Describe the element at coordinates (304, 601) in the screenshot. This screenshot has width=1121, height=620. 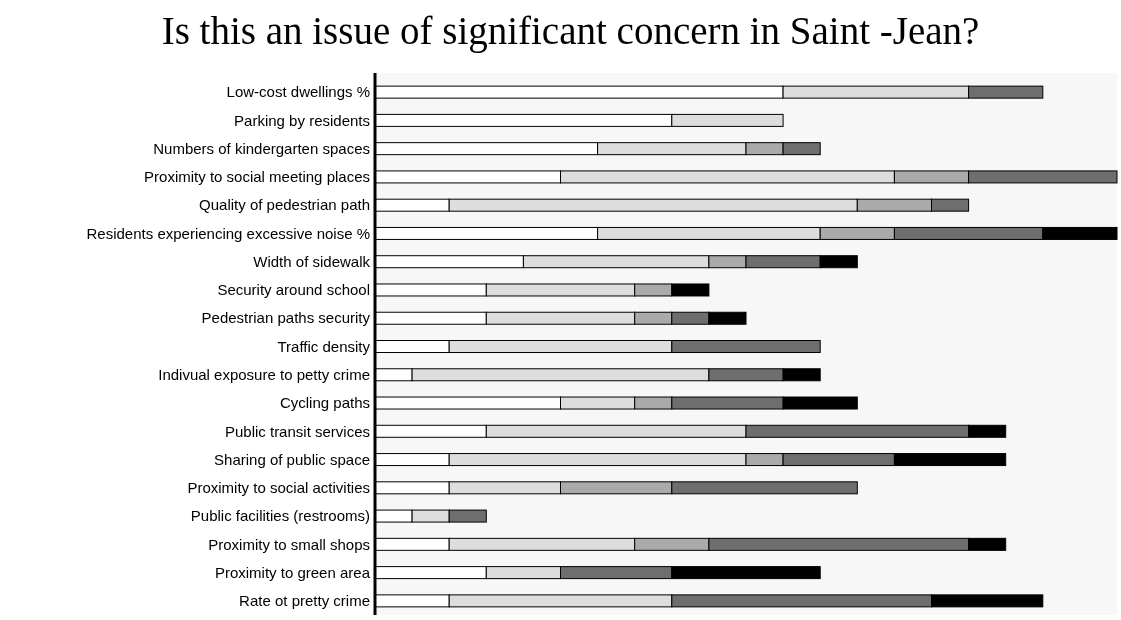
I see `y-tick-label: Rate ot pretty crime` at that location.